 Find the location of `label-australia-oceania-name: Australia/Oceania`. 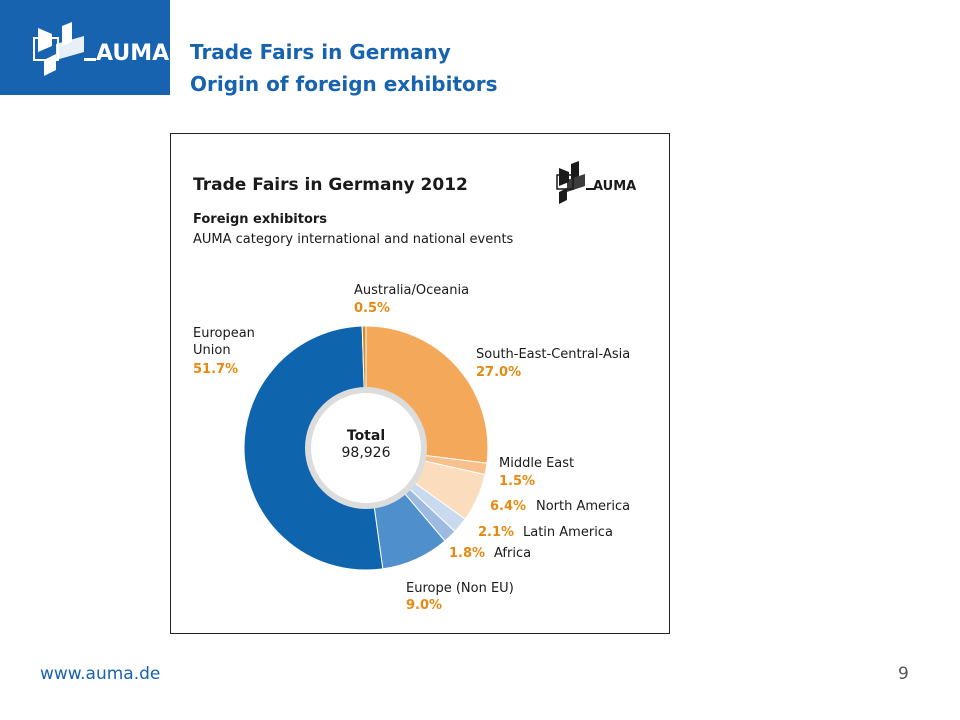

label-australia-oceania-name: Australia/Oceania is located at coordinates (411, 290).